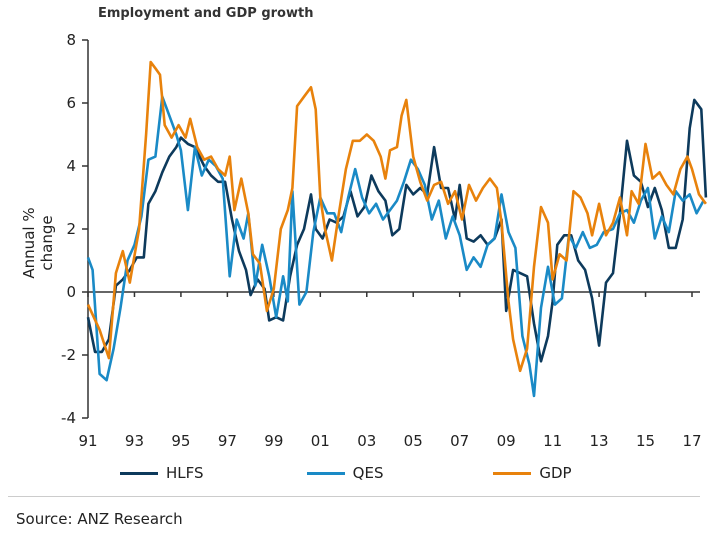 The image size is (708, 534). I want to click on x-tick-label: 07, so click(459, 441).